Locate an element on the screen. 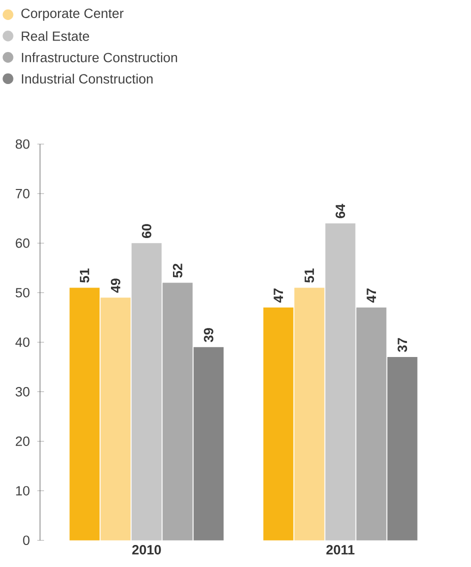 Image resolution: width=471 pixels, height=567 pixels. data-label: 39 is located at coordinates (209, 335).